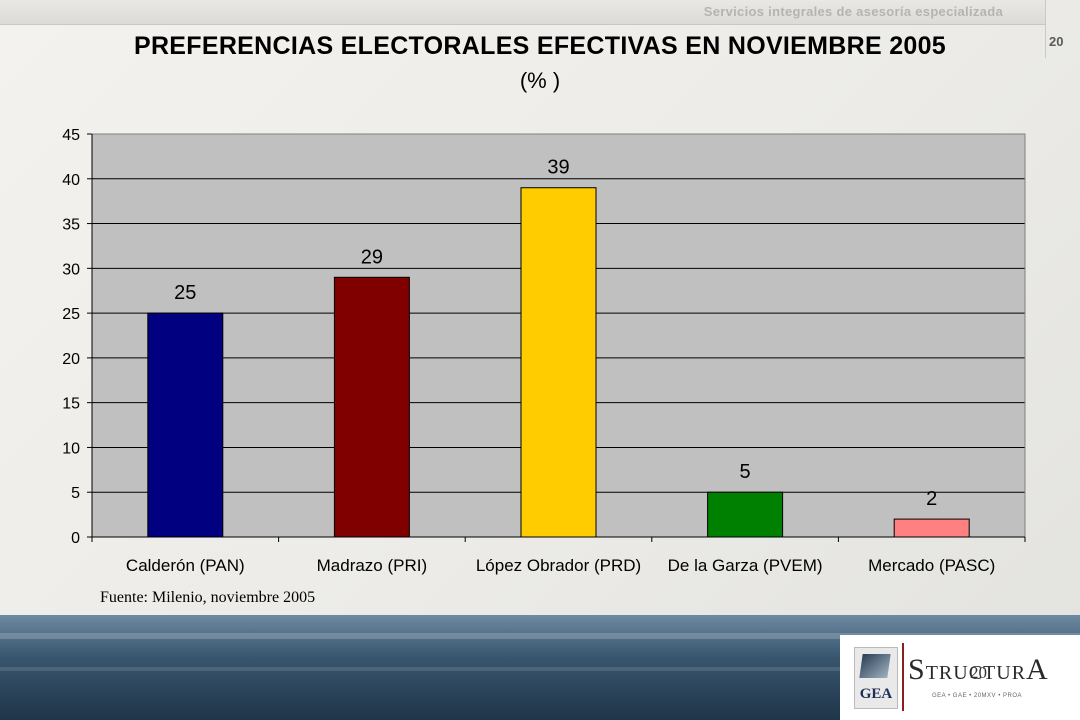  Describe the element at coordinates (185, 293) in the screenshot. I see `data-label: 25` at that location.